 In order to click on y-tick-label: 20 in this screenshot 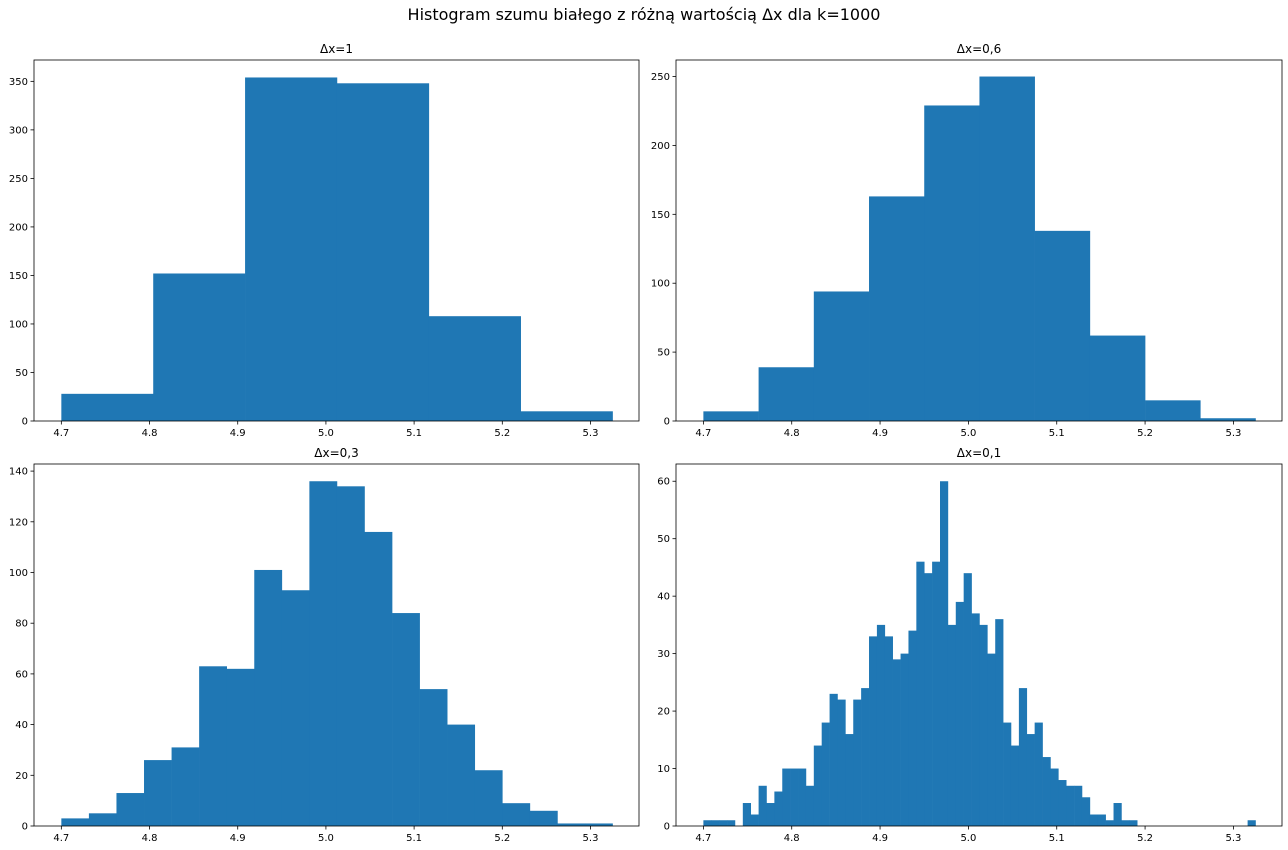, I will do `click(663, 712)`.